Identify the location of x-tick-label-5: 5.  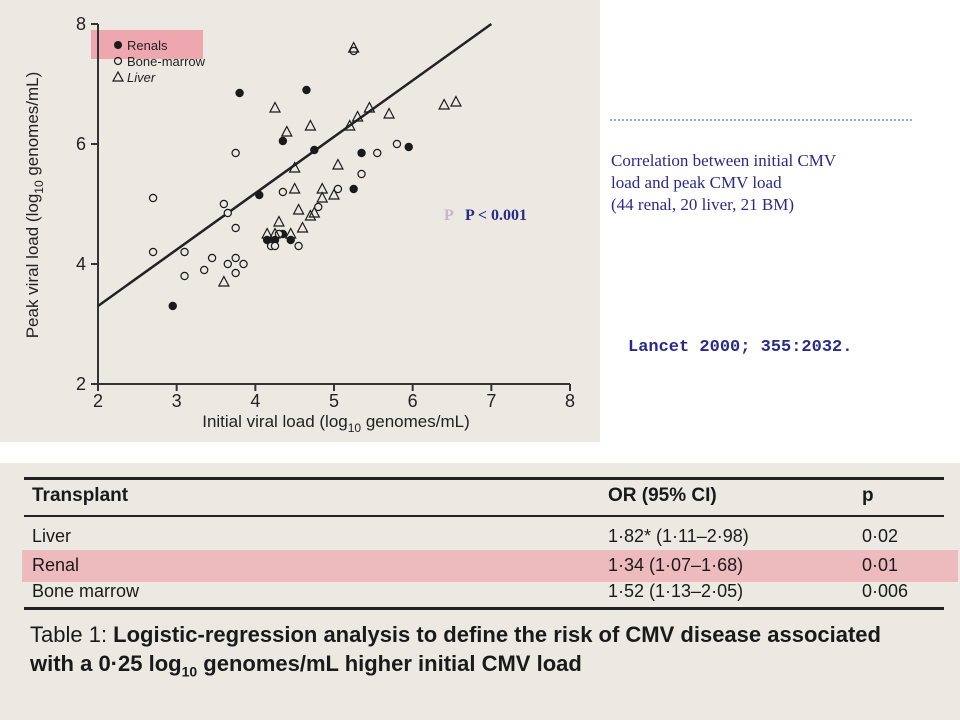
(334, 401).